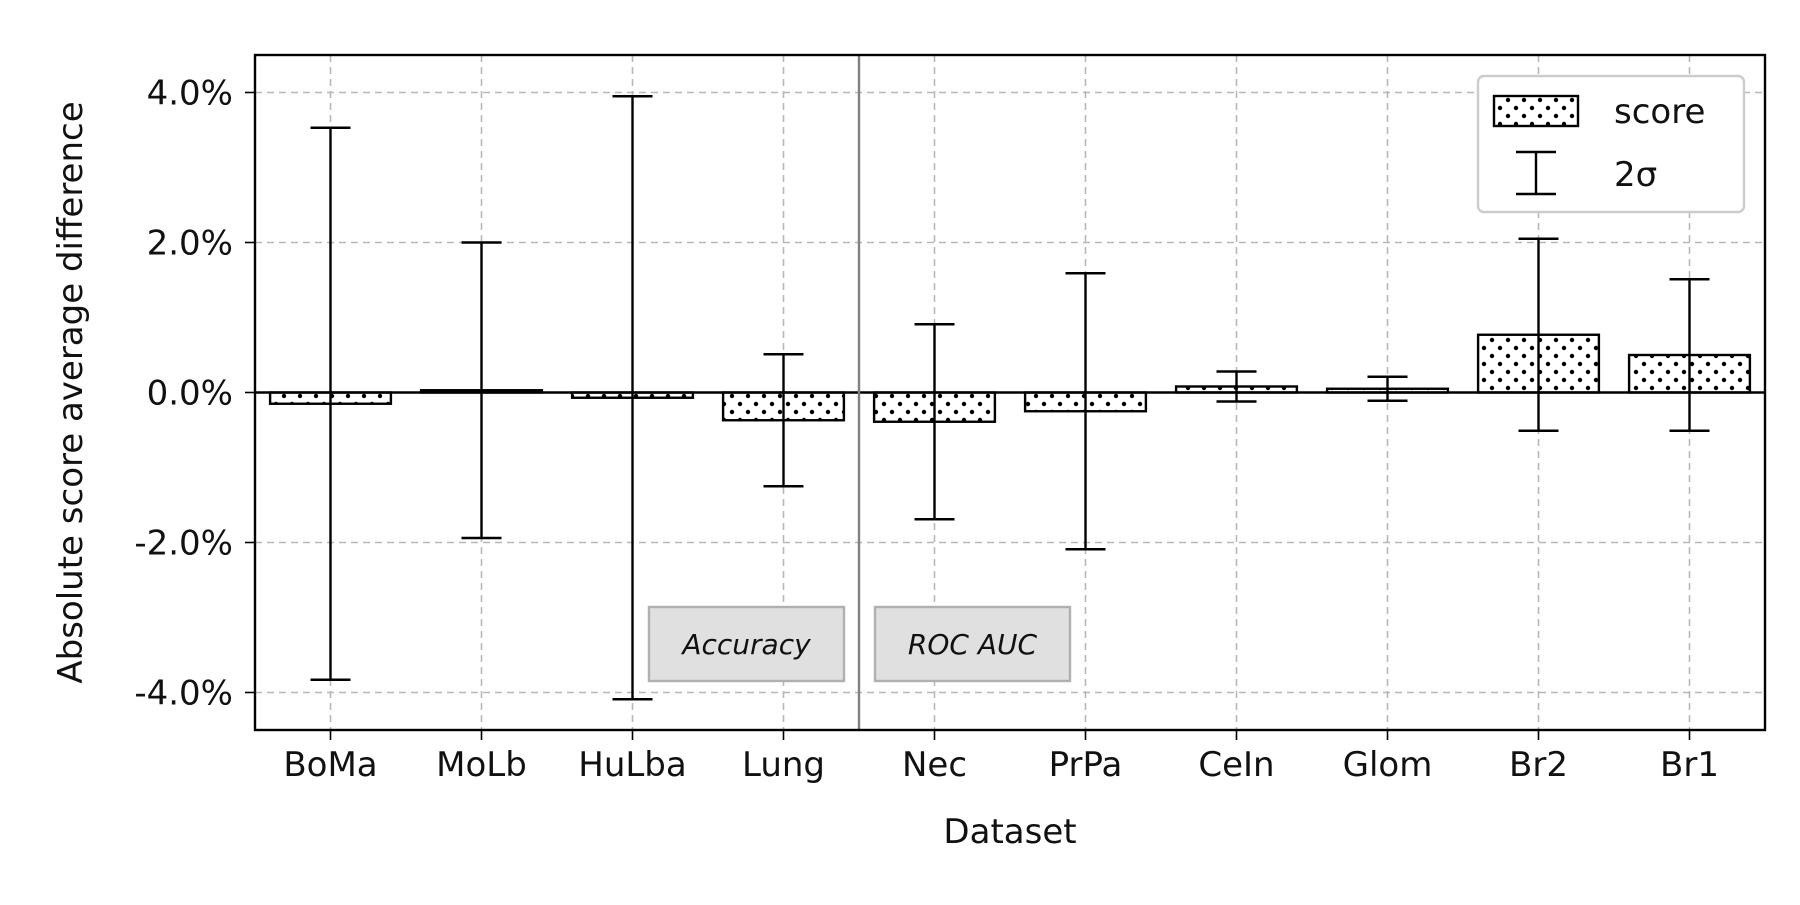 The image size is (1800, 905). What do you see at coordinates (183, 694) in the screenshot?
I see `y-tick-label: -4.0%` at bounding box center [183, 694].